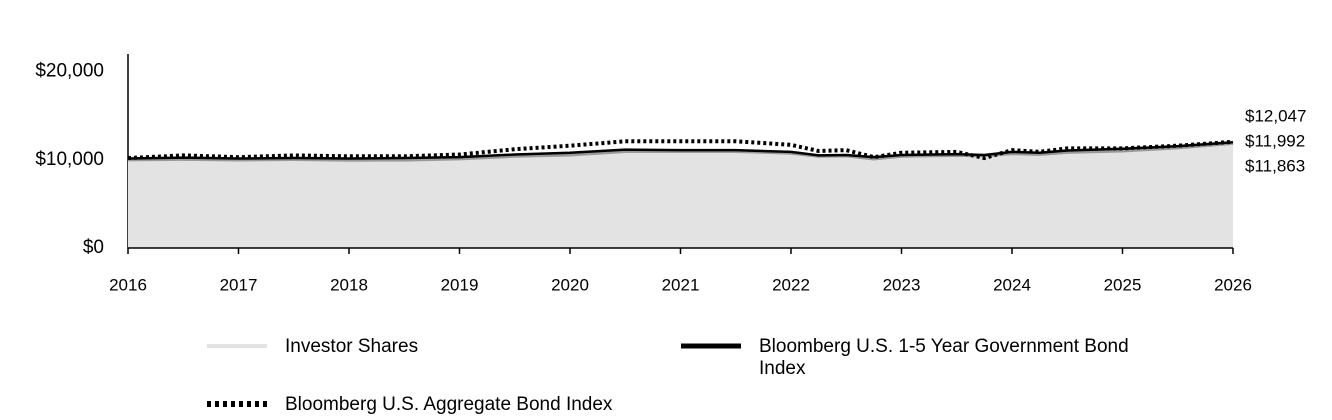  Describe the element at coordinates (570, 284) in the screenshot. I see `x-tick-label: 2020` at that location.